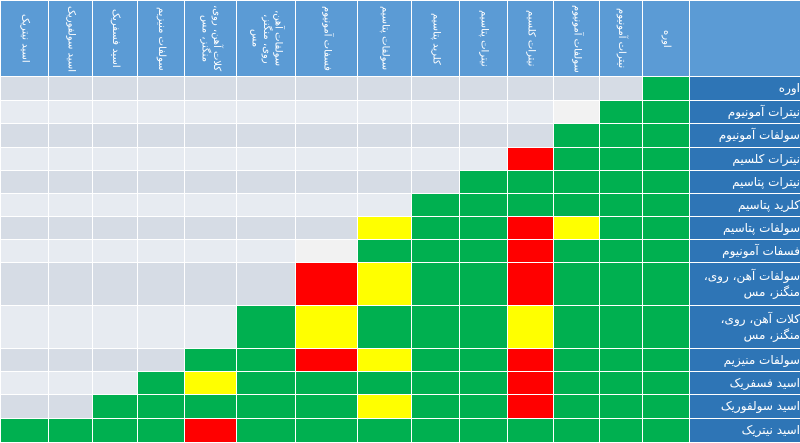 The image size is (800, 443). I want to click on column-header: نیترات کلسیم, so click(530, 38).